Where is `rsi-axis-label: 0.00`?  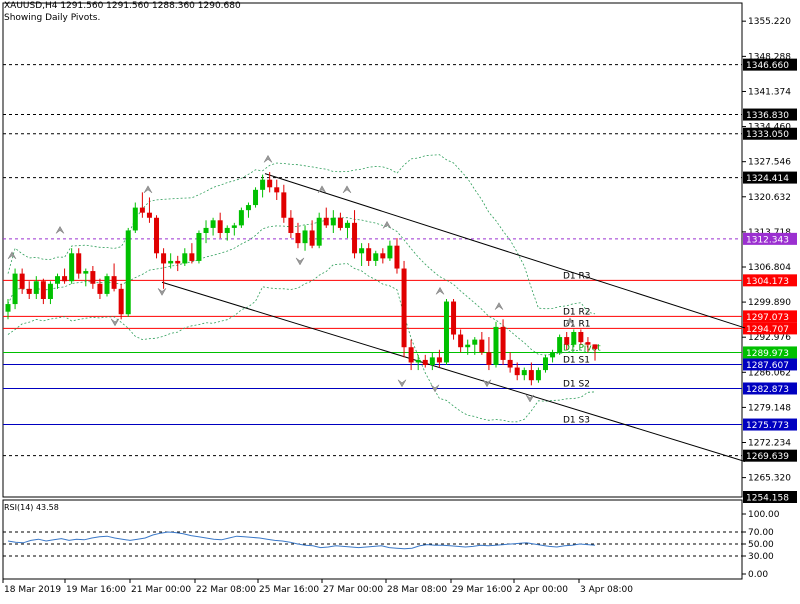 rsi-axis-label: 0.00 is located at coordinates (758, 575).